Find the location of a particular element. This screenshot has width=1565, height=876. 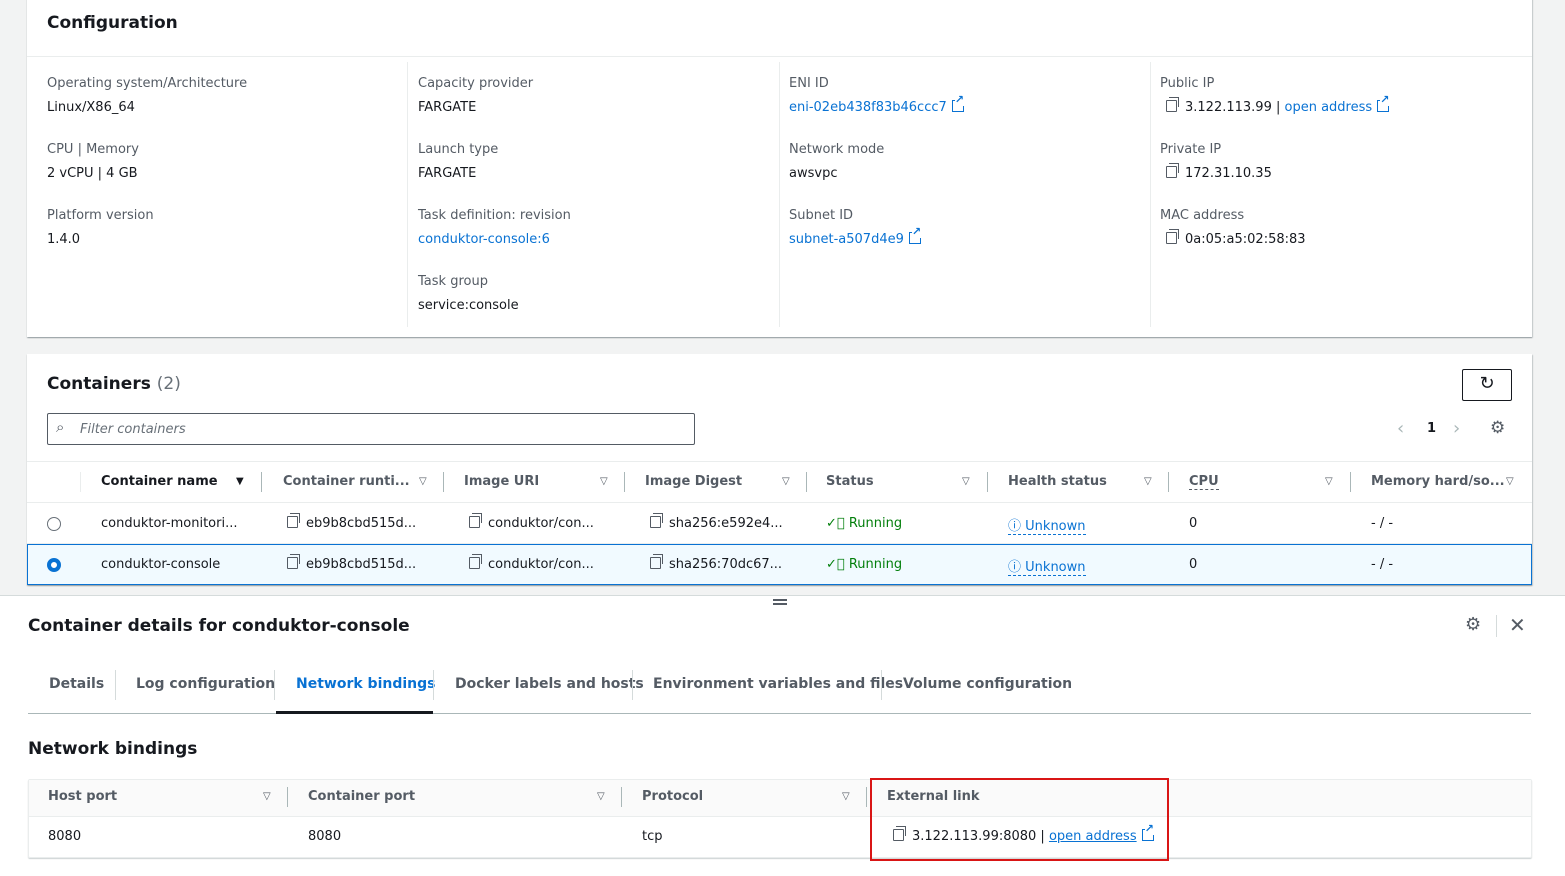

configuration-title: Configuration is located at coordinates (112, 23).